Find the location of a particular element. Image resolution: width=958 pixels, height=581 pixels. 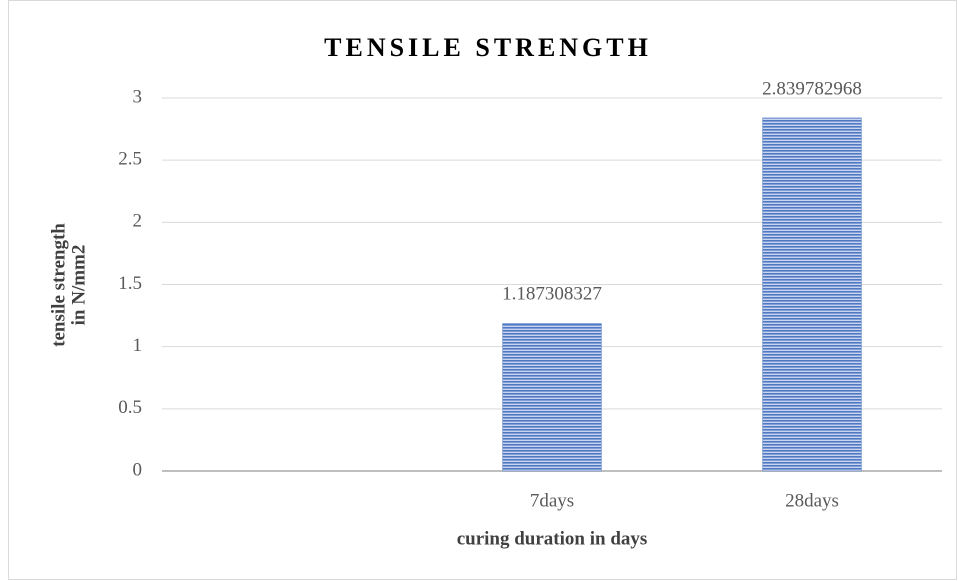

y-tick-label: 3 is located at coordinates (138, 96).